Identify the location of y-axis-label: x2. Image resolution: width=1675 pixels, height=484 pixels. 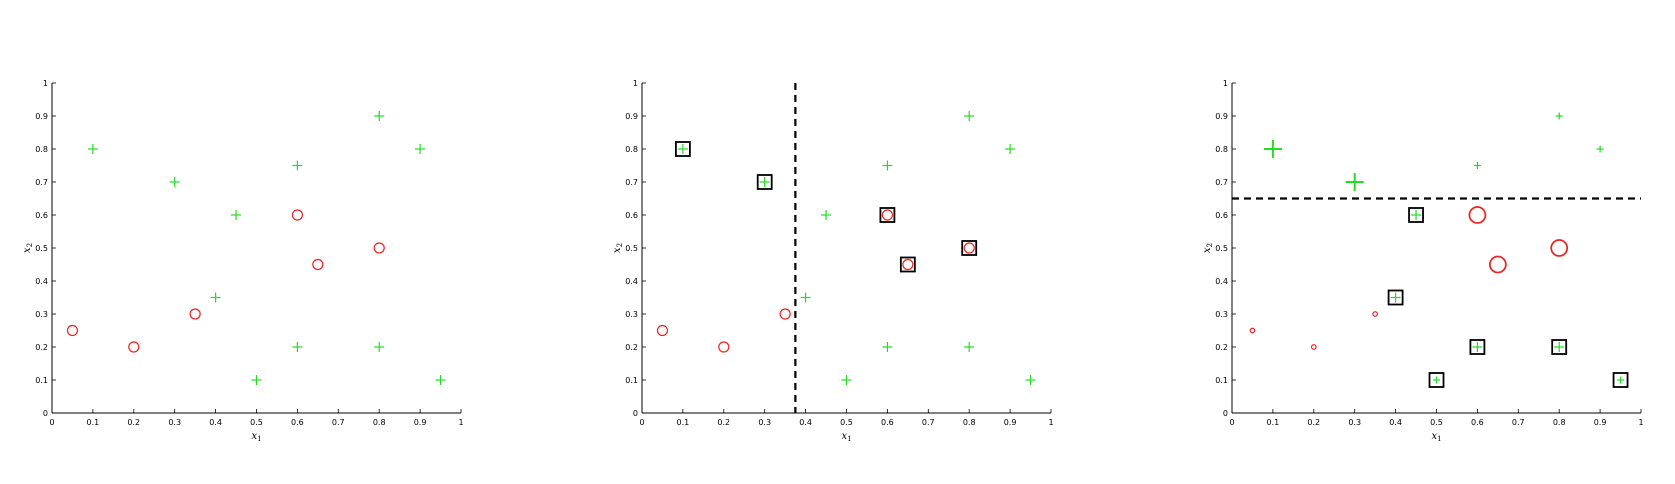
(618, 248).